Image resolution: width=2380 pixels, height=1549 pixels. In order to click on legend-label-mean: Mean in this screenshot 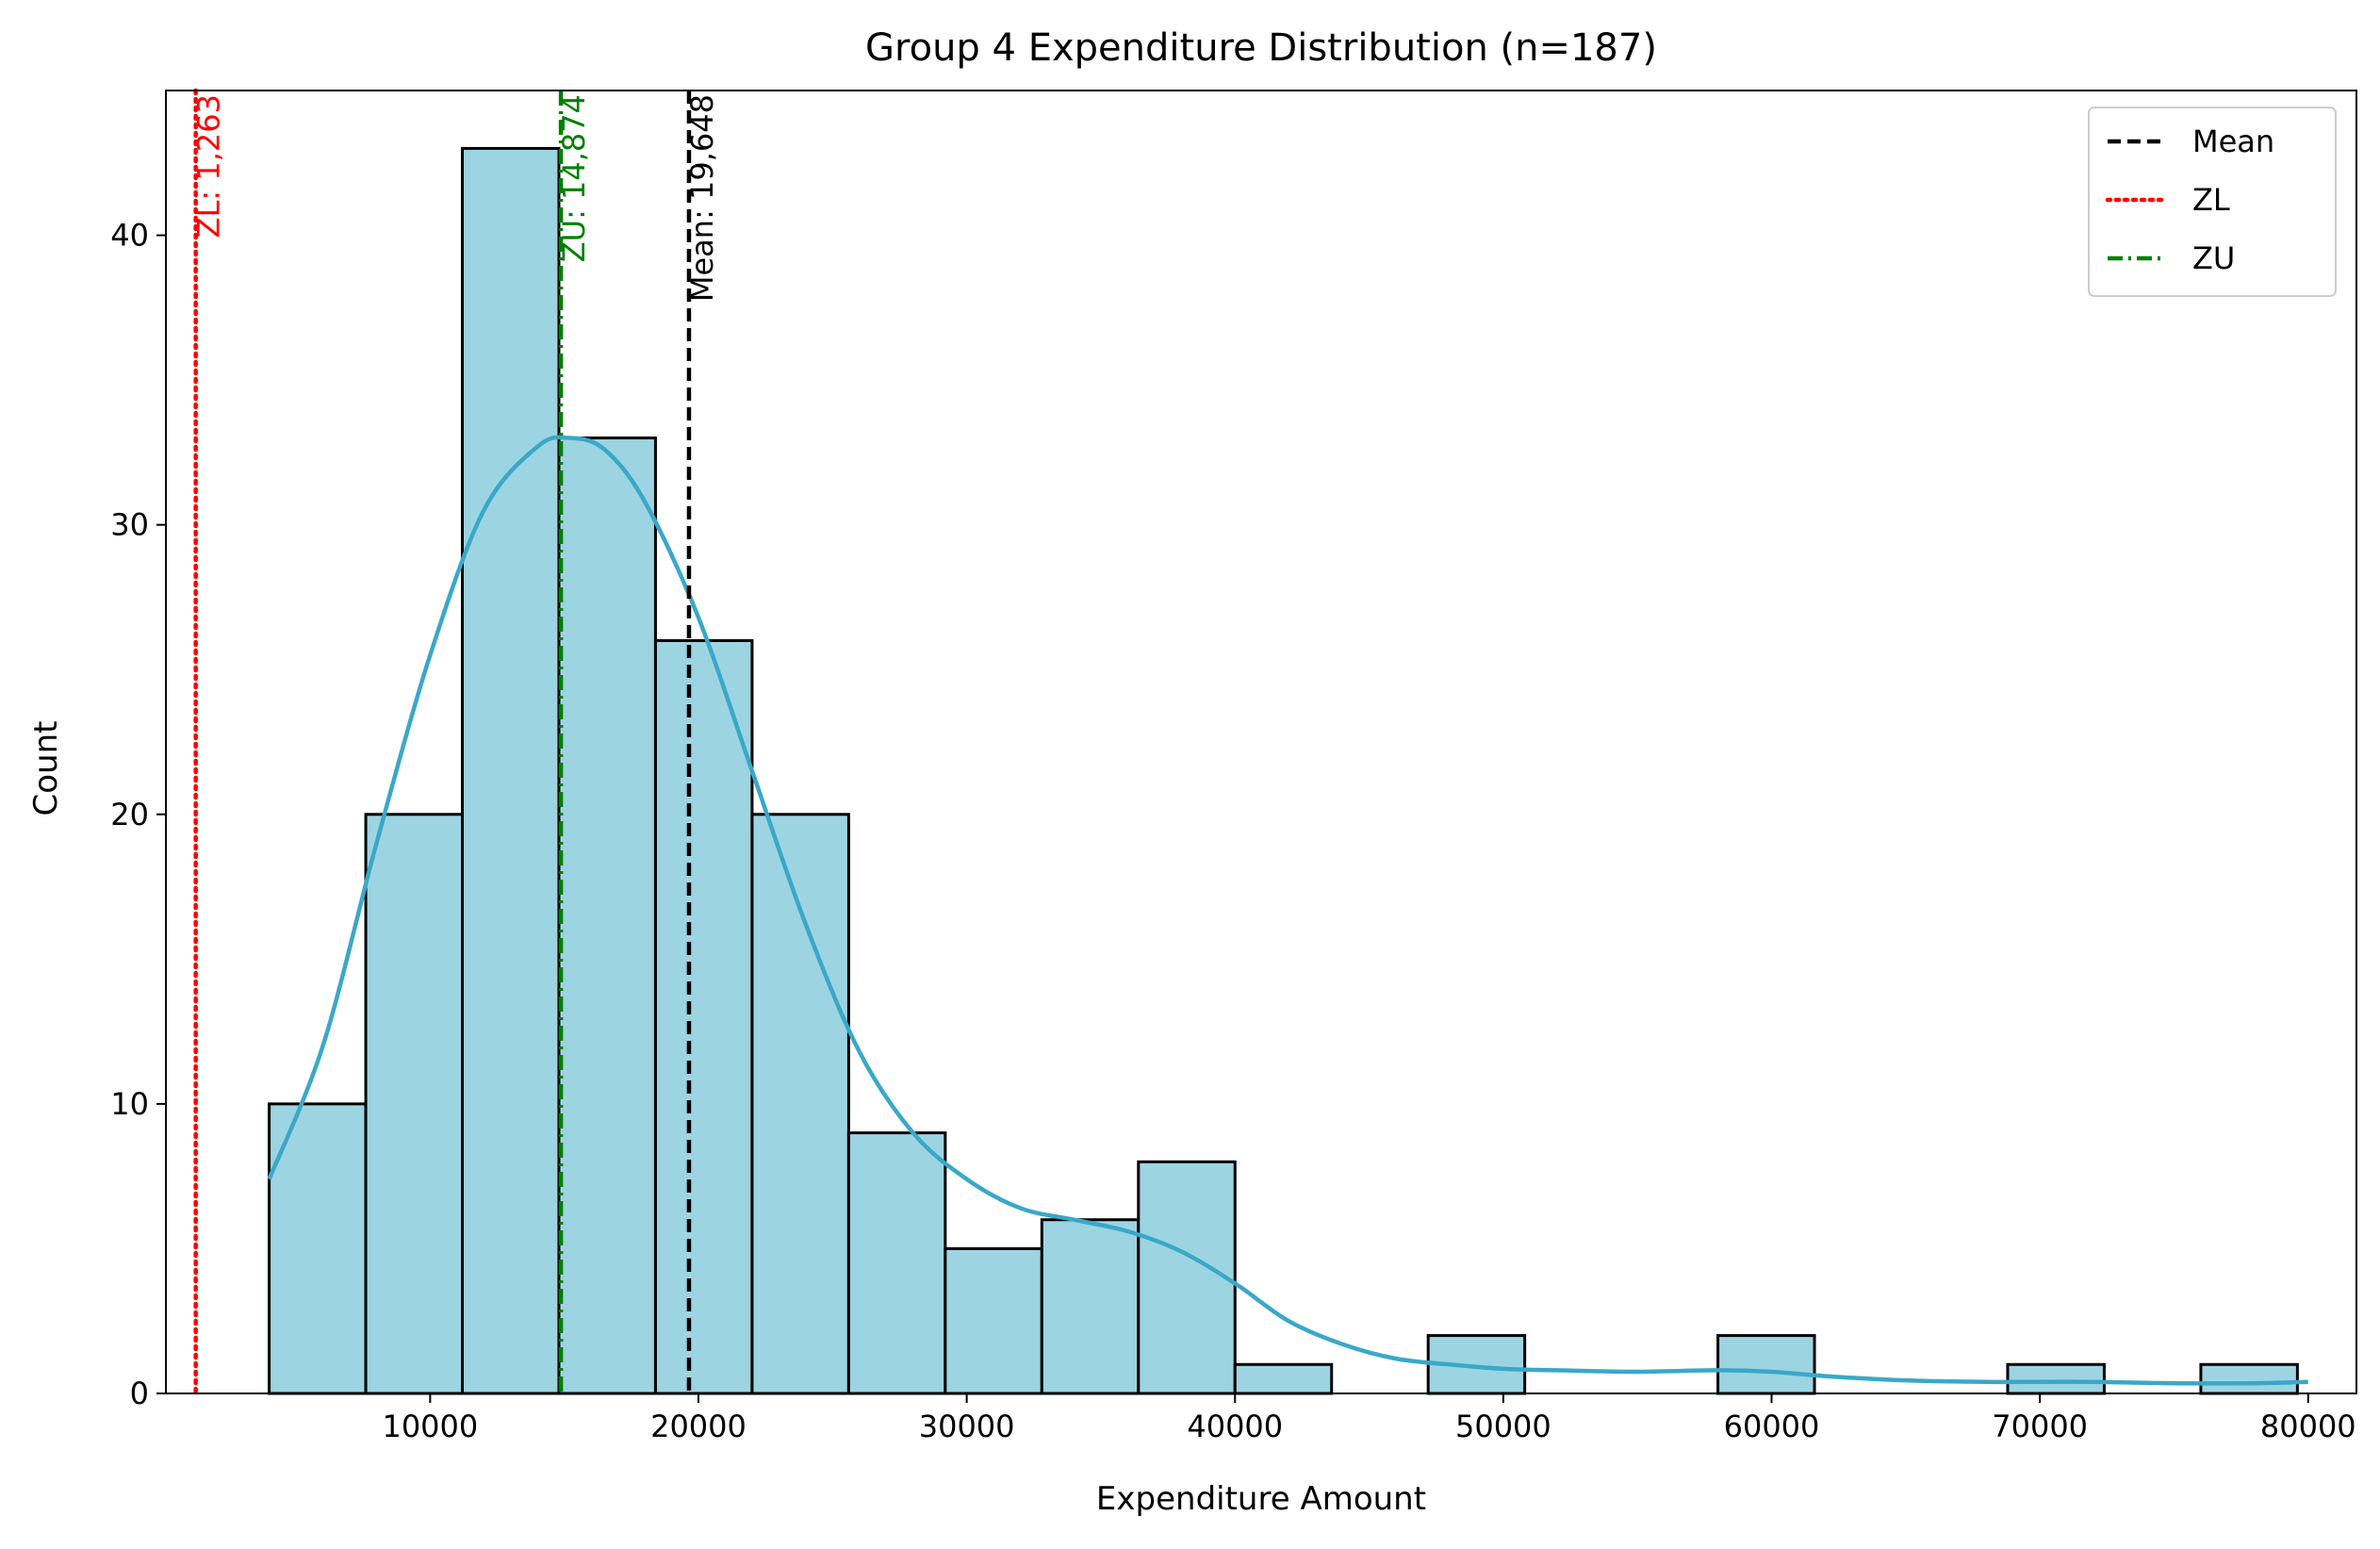, I will do `click(2233, 141)`.